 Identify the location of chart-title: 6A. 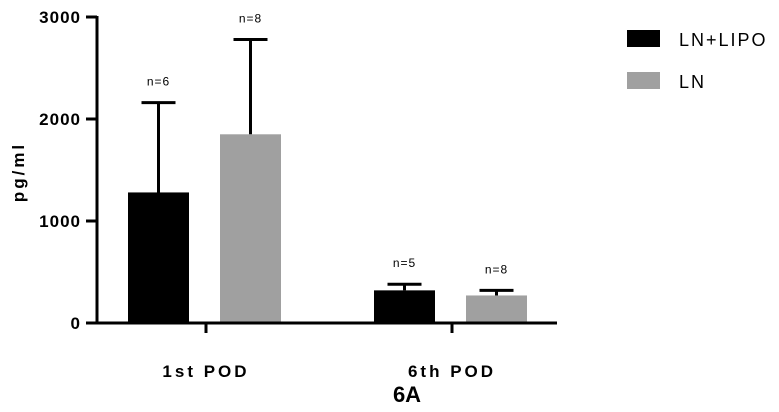
(407, 394).